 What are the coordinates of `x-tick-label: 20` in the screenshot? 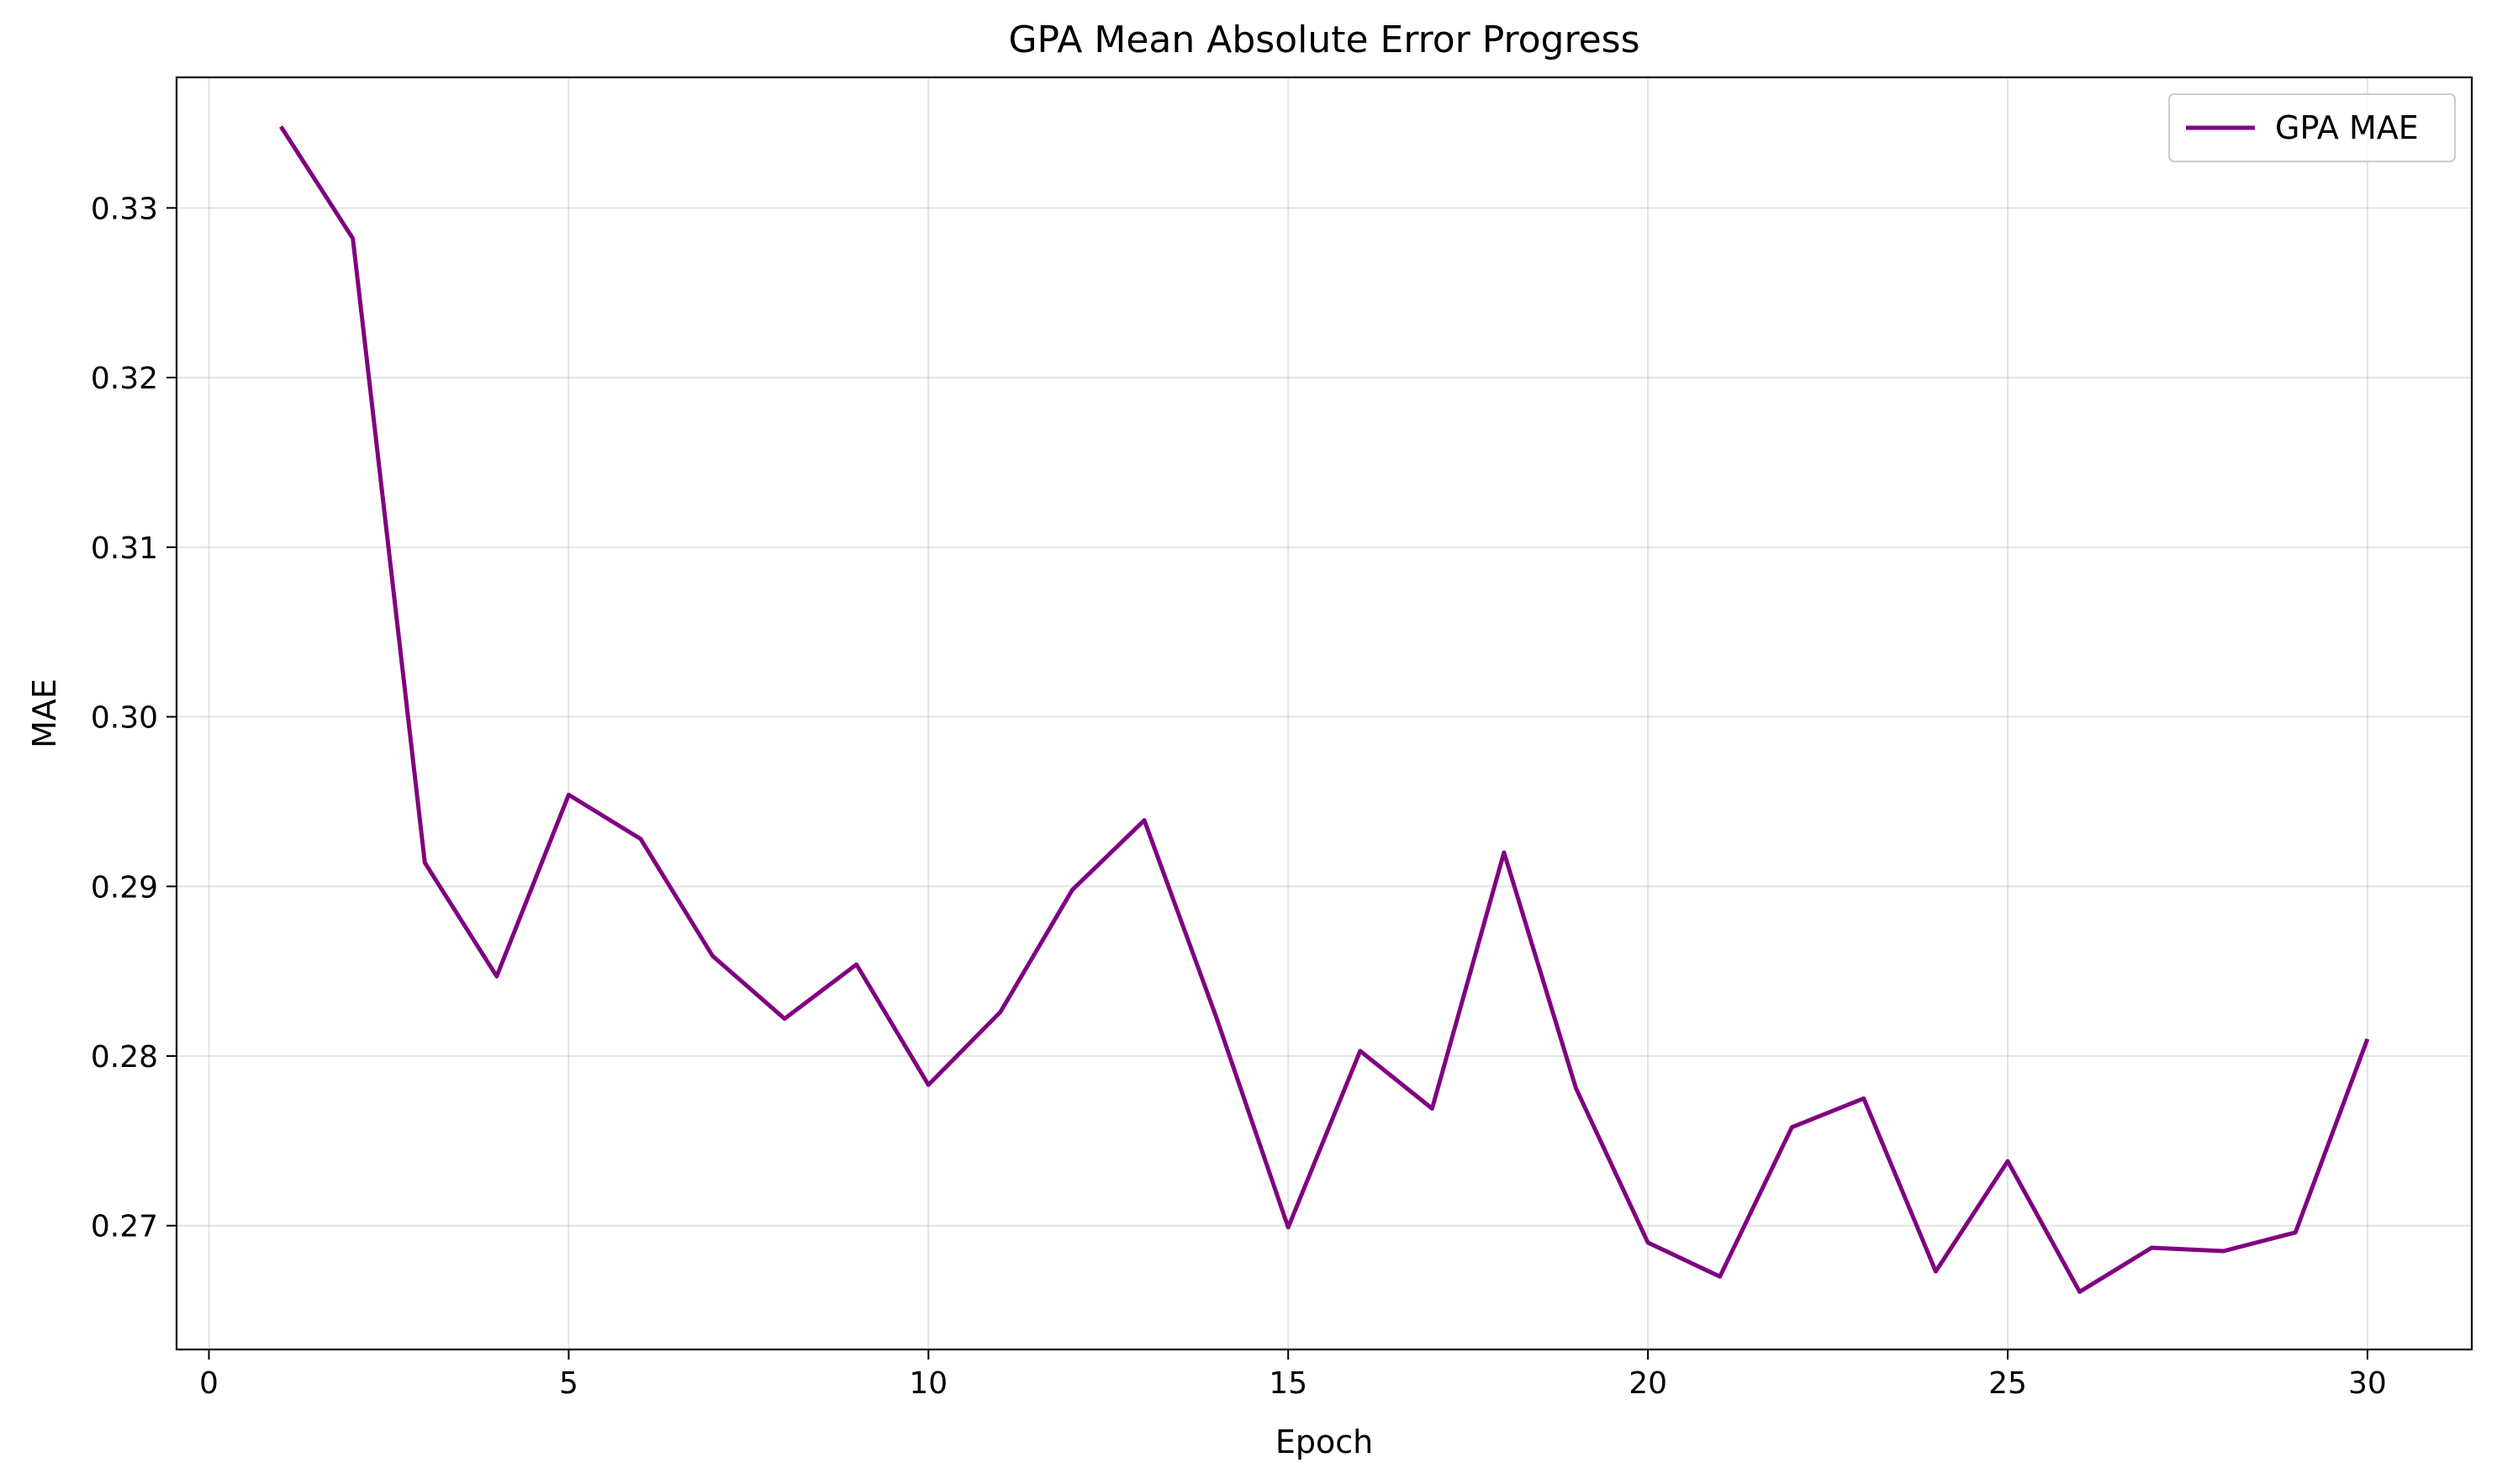 It's located at (1648, 1383).